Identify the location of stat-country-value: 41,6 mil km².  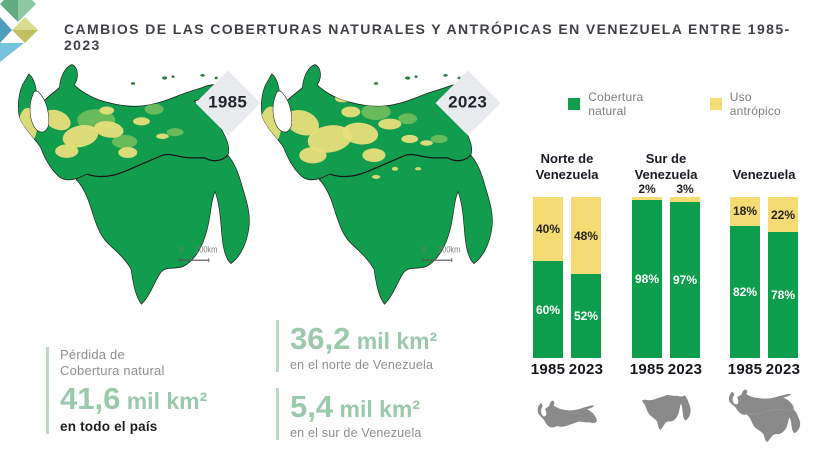
(170, 398).